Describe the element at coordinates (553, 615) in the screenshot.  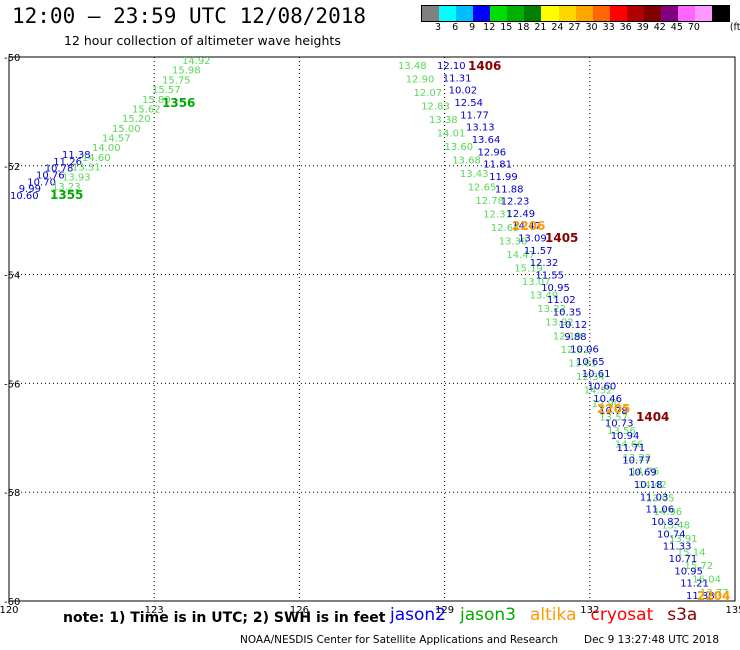
I see `satellite-legend-altika: altika` at that location.